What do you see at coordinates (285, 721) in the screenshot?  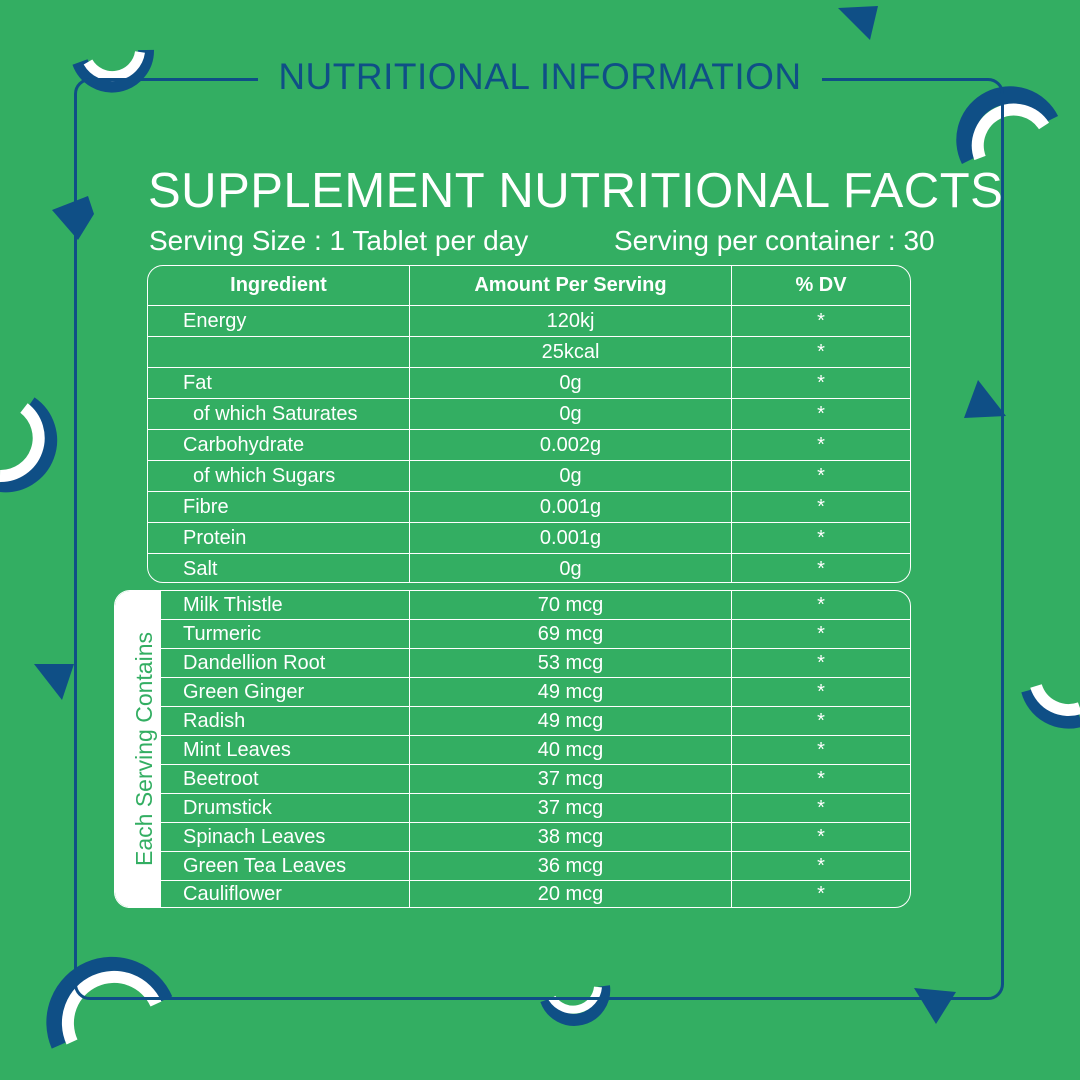 I see `ingredient-name: Radish` at bounding box center [285, 721].